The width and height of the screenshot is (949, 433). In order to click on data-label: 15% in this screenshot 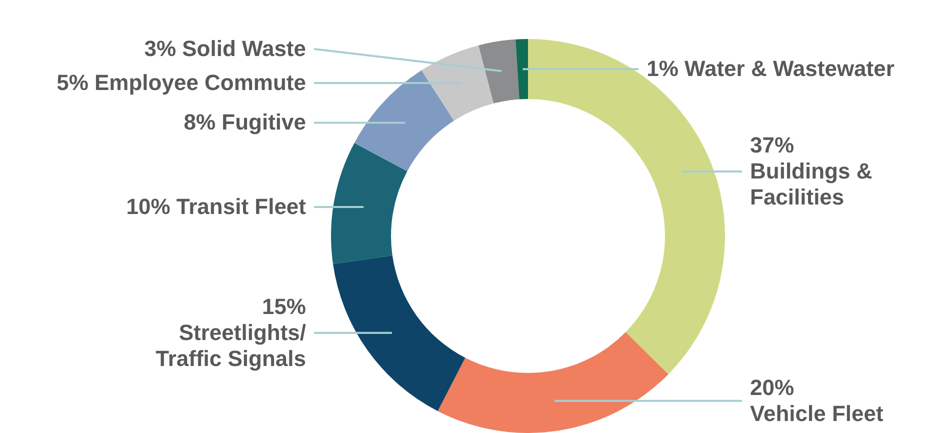, I will do `click(284, 306)`.